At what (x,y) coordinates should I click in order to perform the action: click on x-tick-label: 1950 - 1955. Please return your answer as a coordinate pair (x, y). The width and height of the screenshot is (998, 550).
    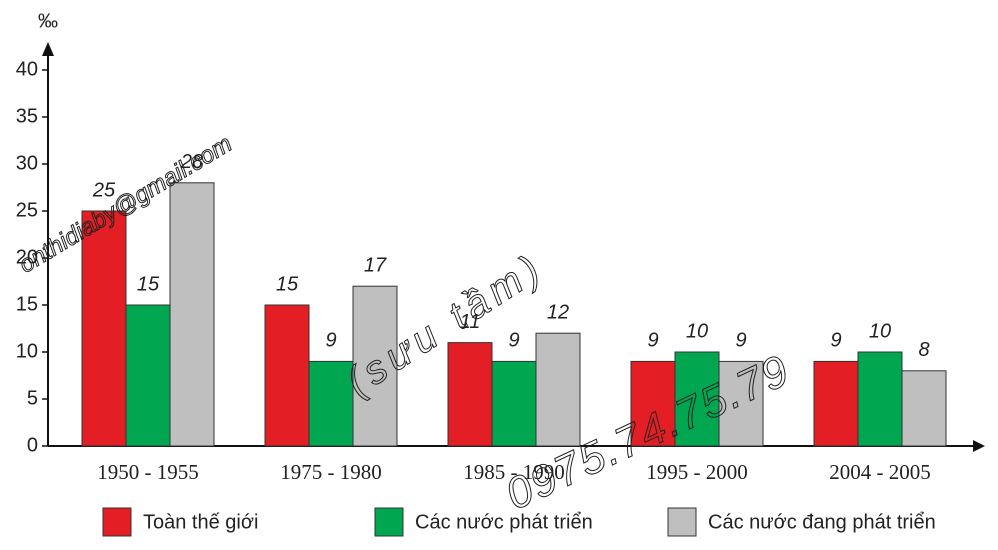
    Looking at the image, I should click on (148, 472).